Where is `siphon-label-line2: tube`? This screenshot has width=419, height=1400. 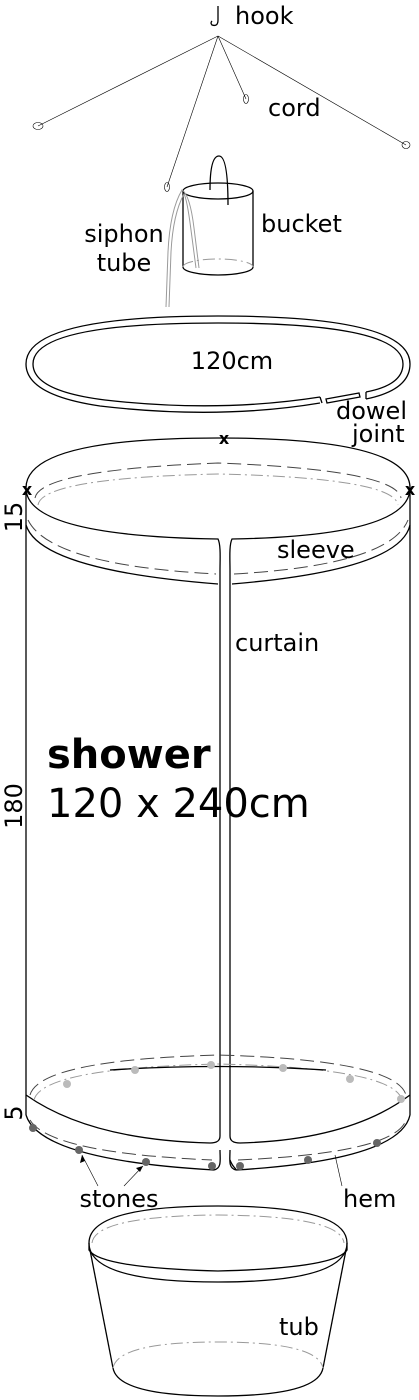
siphon-label-line2: tube is located at coordinates (124, 263).